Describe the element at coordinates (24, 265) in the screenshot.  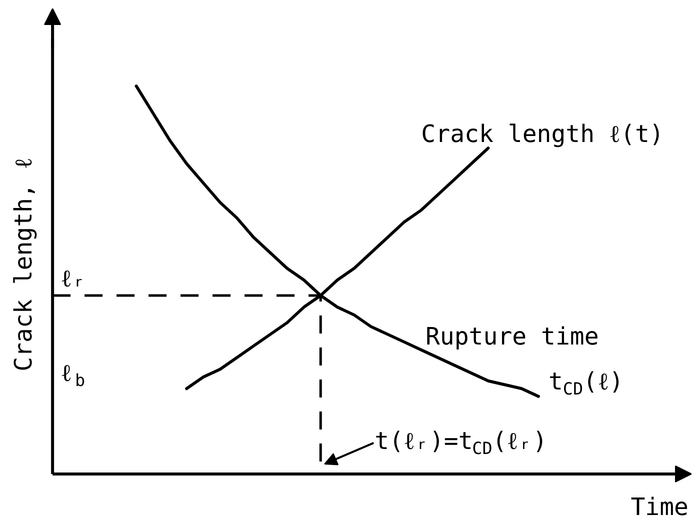
I see `y-axis-title: Crack length, ℓ` at that location.